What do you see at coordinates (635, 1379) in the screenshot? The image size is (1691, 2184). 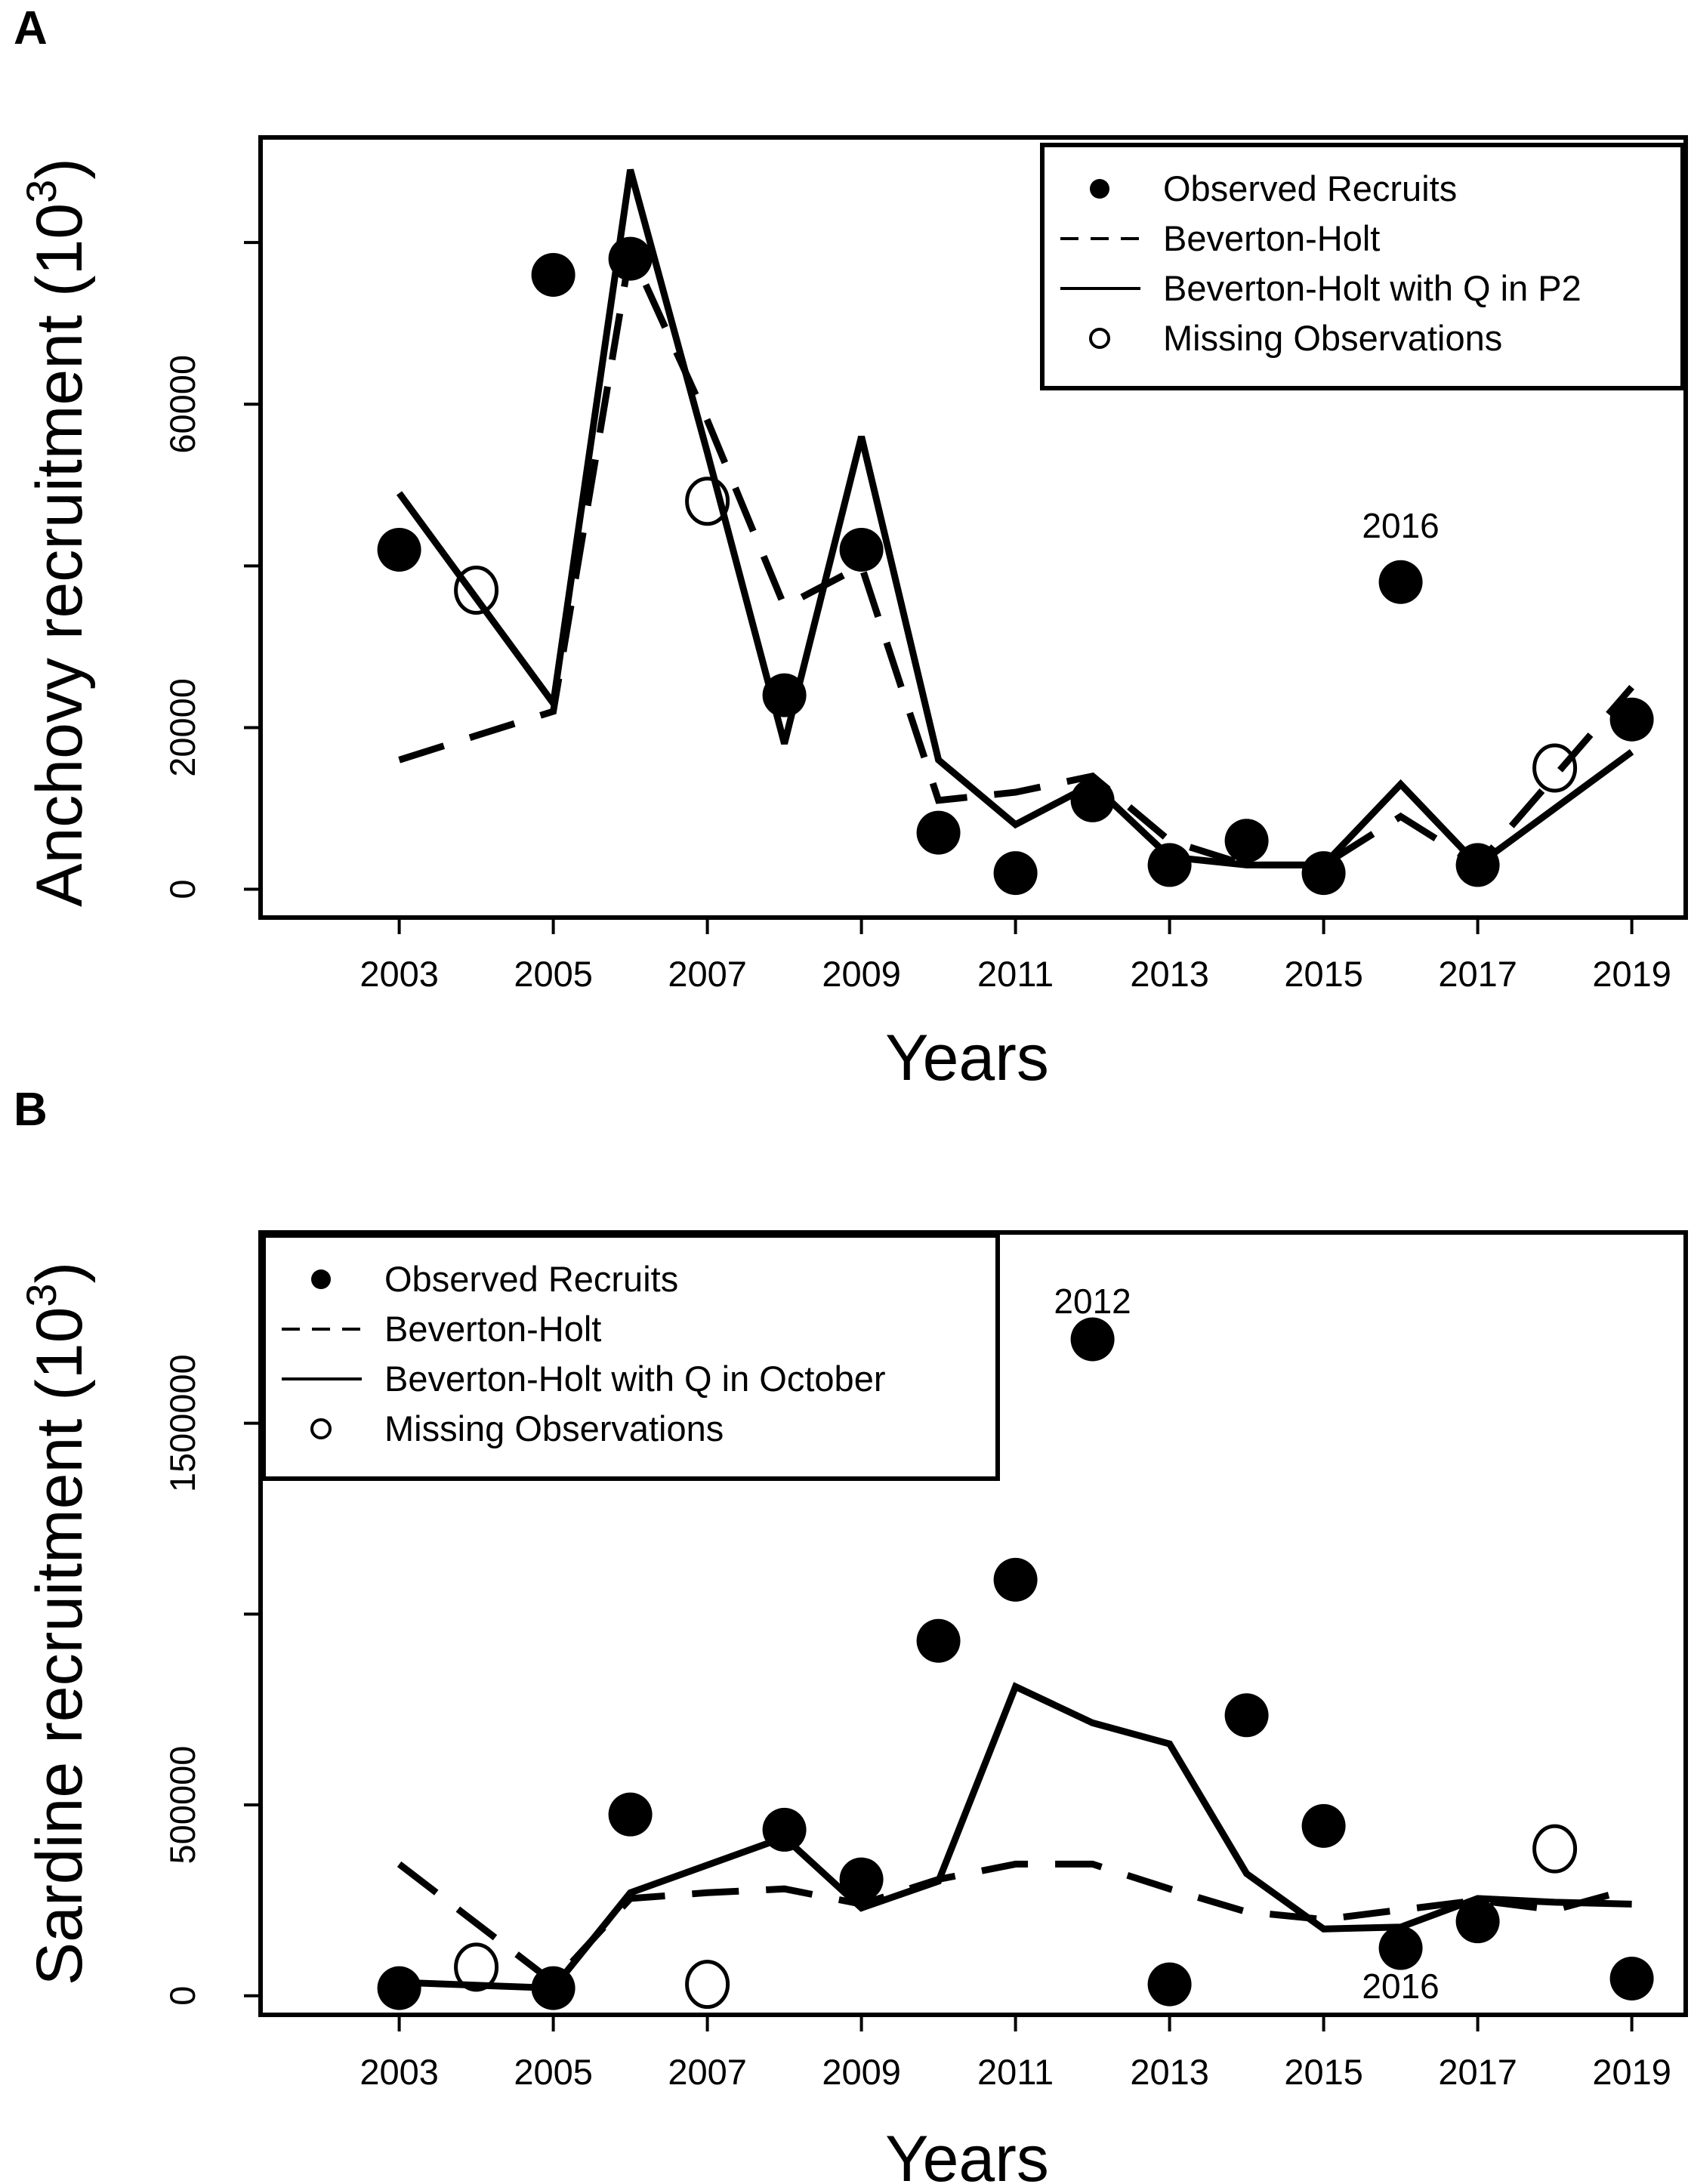 I see `legend-entry-label: Beverton-Holt with Q in October` at bounding box center [635, 1379].